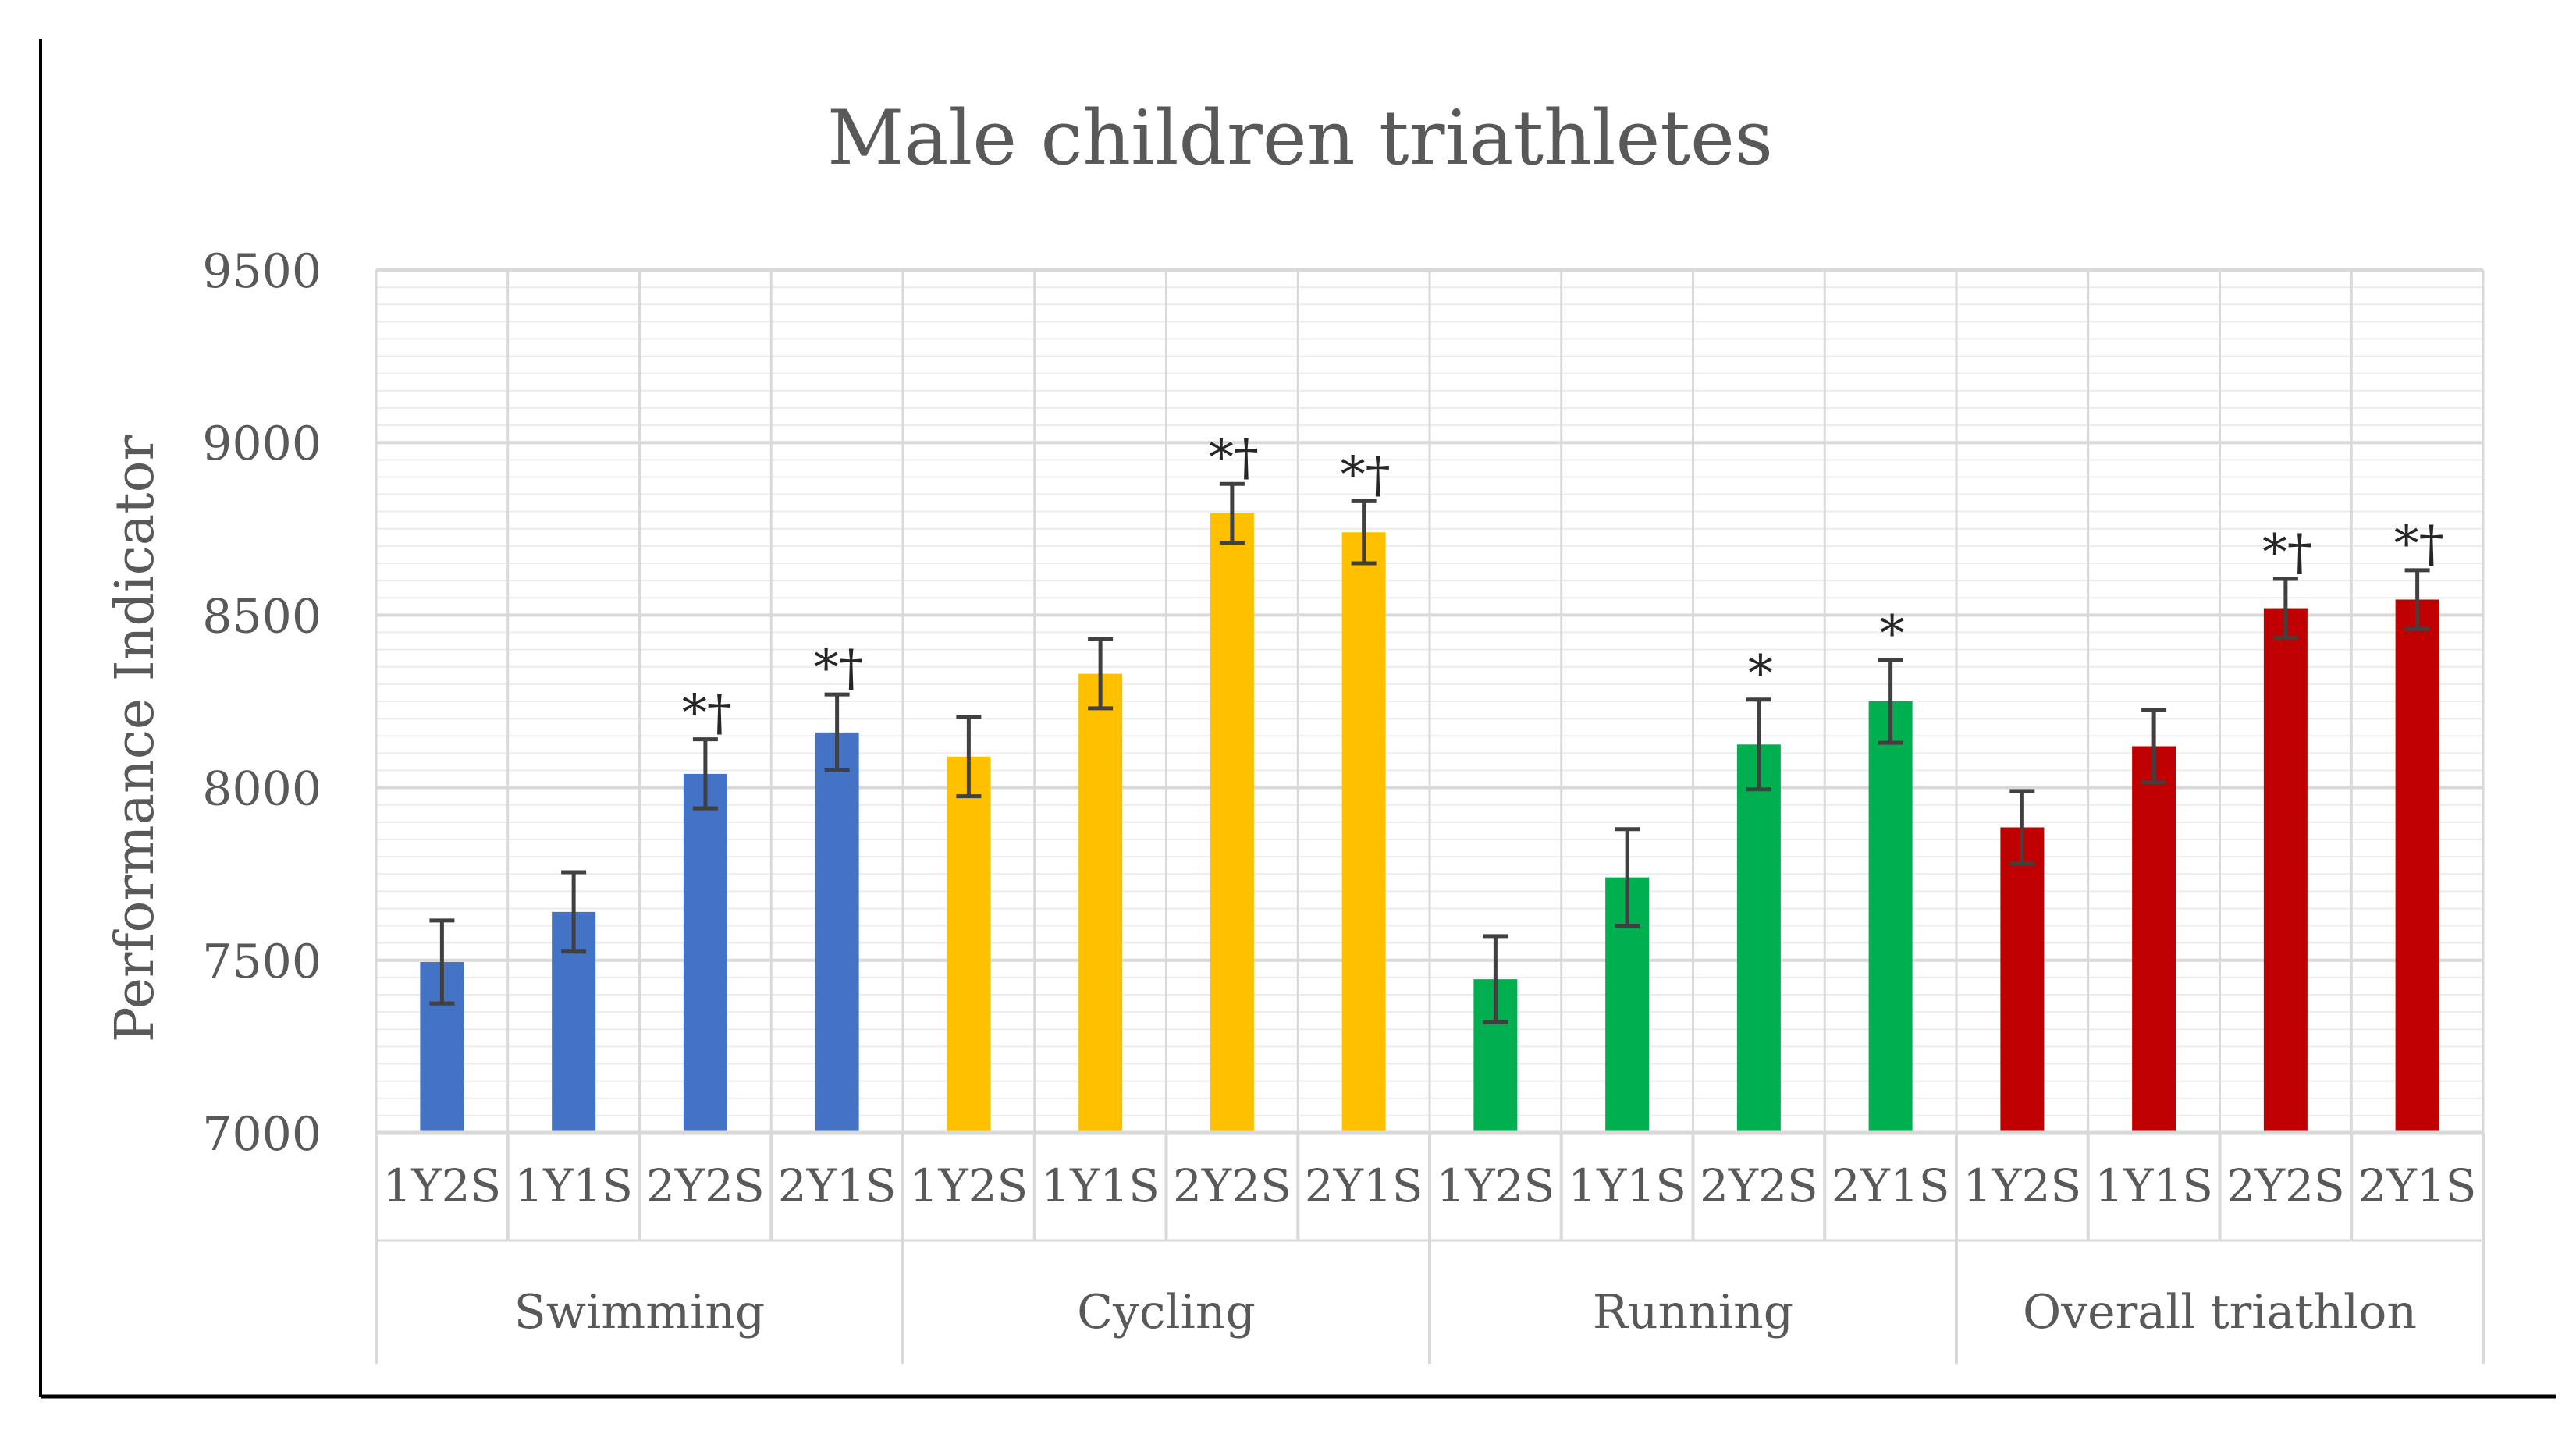  What do you see at coordinates (262, 616) in the screenshot?
I see `y-tick-label: 8500` at bounding box center [262, 616].